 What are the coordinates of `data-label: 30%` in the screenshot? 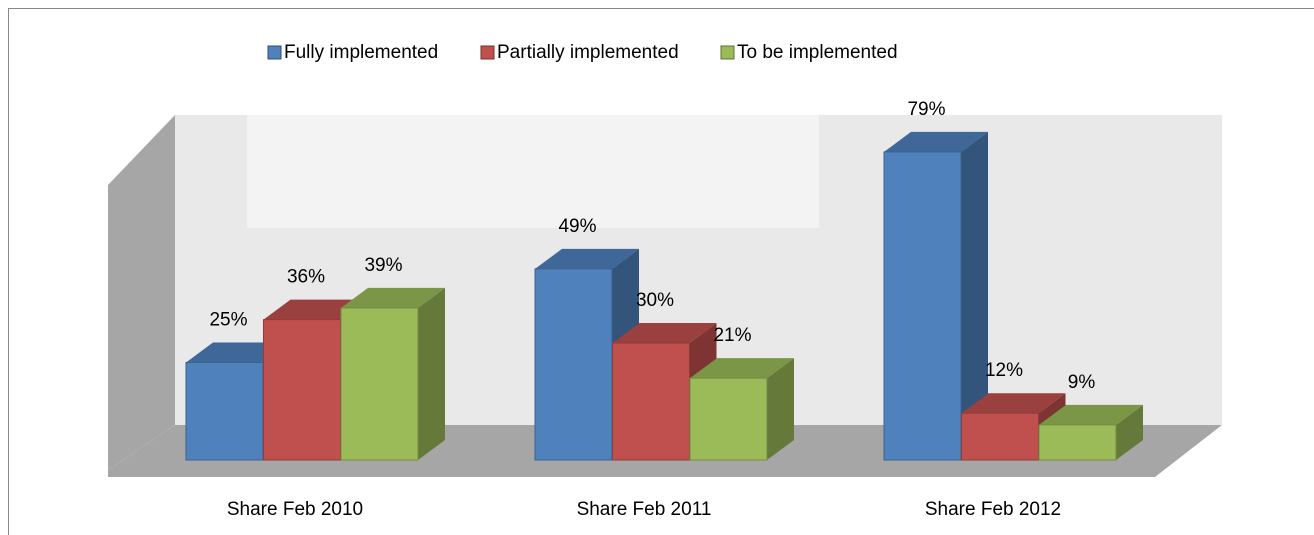 It's located at (655, 300).